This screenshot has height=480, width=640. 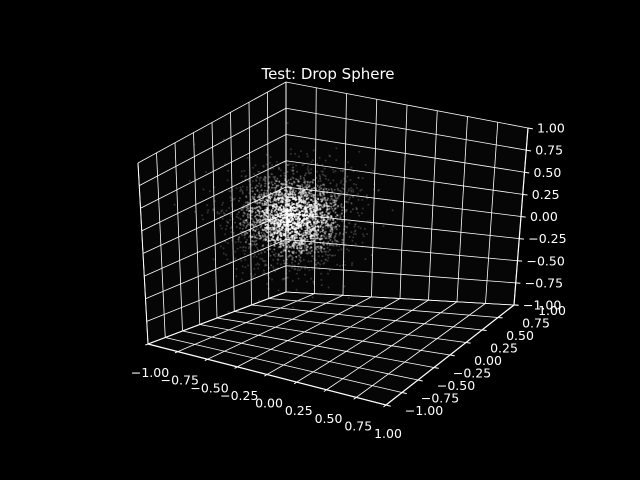 I want to click on grid-line-floor-x, so click(x=421, y=350).